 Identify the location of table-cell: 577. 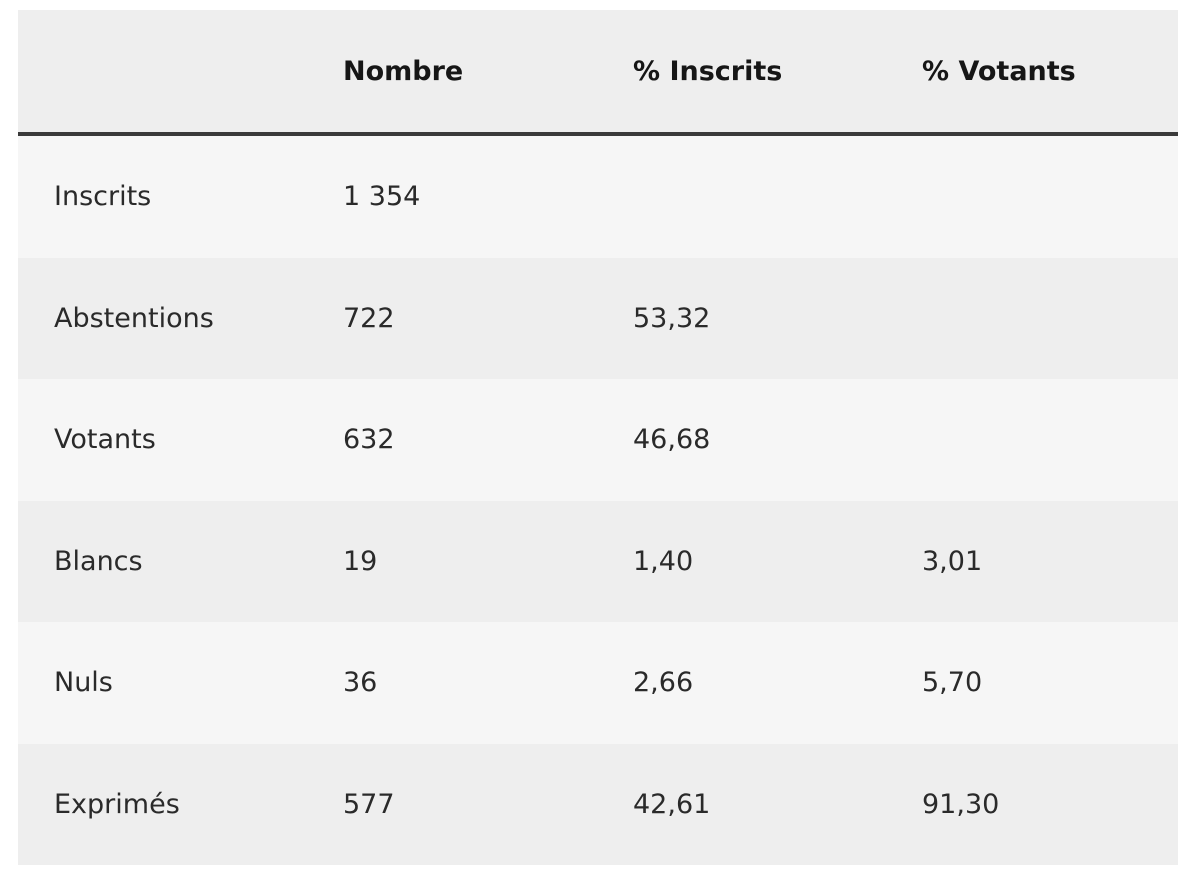
(369, 804).